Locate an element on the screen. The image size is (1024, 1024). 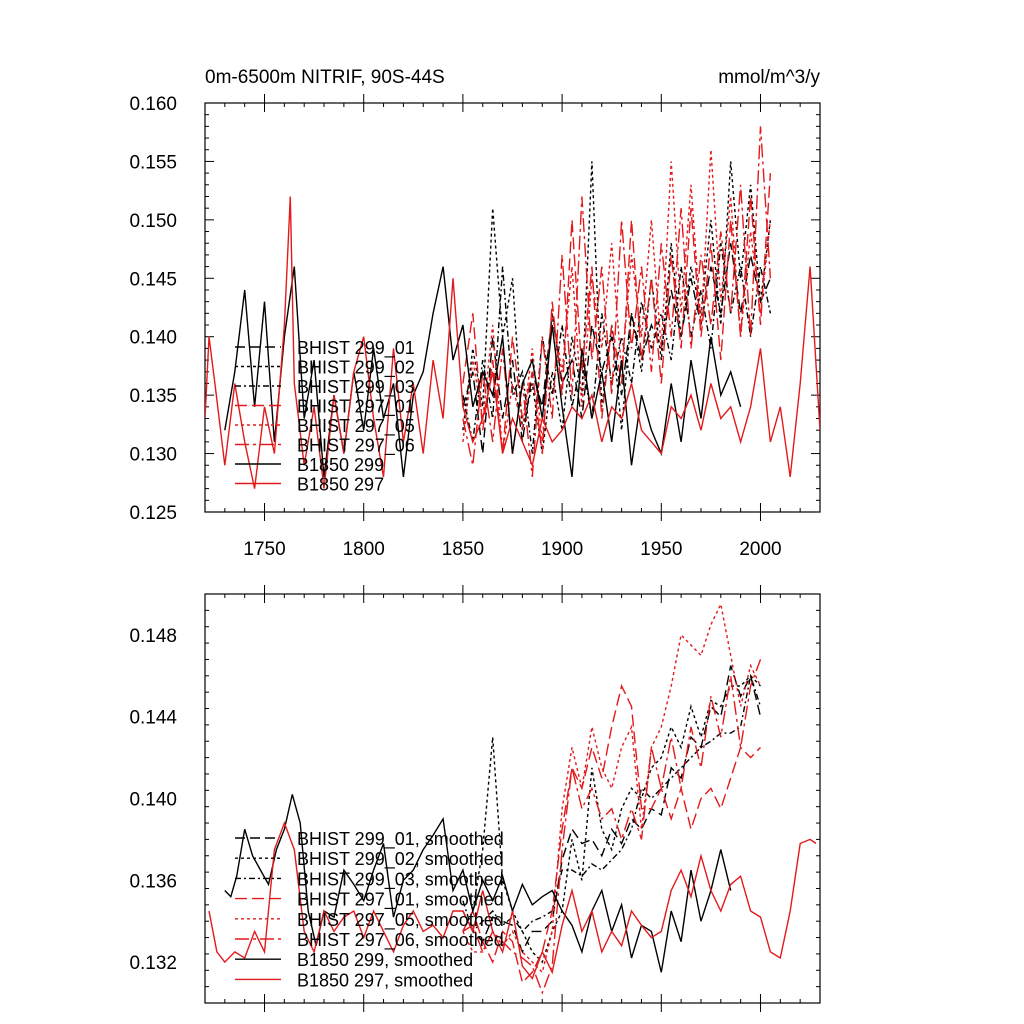
legend-label: BHIST 299_03 is located at coordinates (356, 387).